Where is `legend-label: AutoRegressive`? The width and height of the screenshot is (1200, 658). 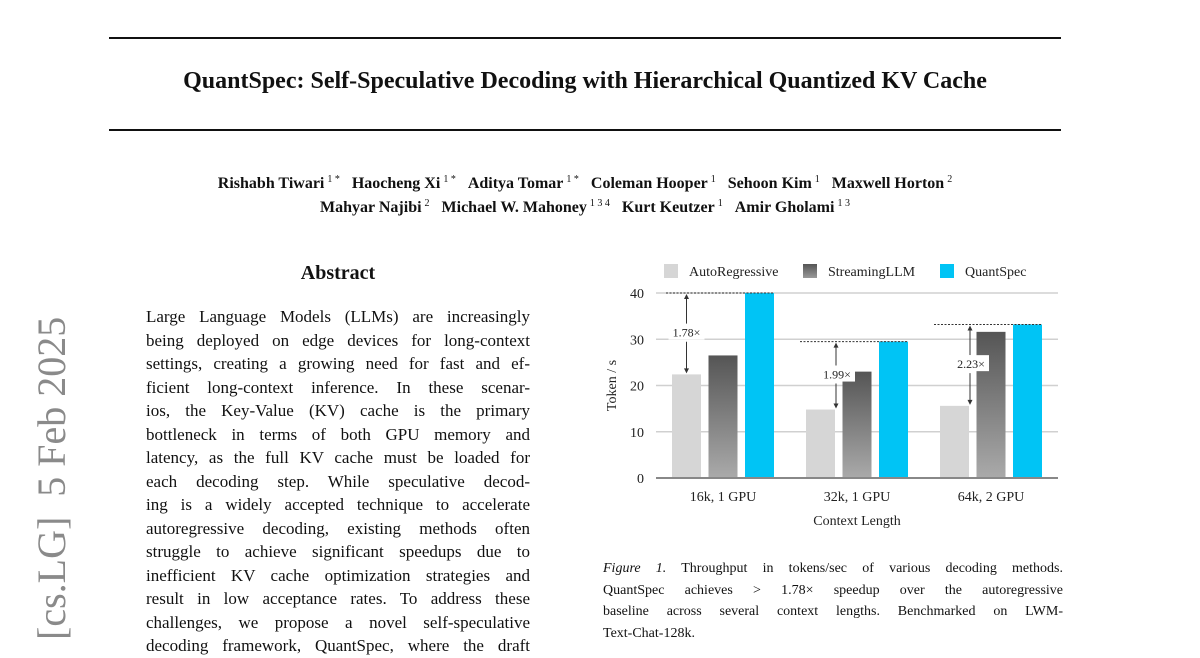 legend-label: AutoRegressive is located at coordinates (733, 272).